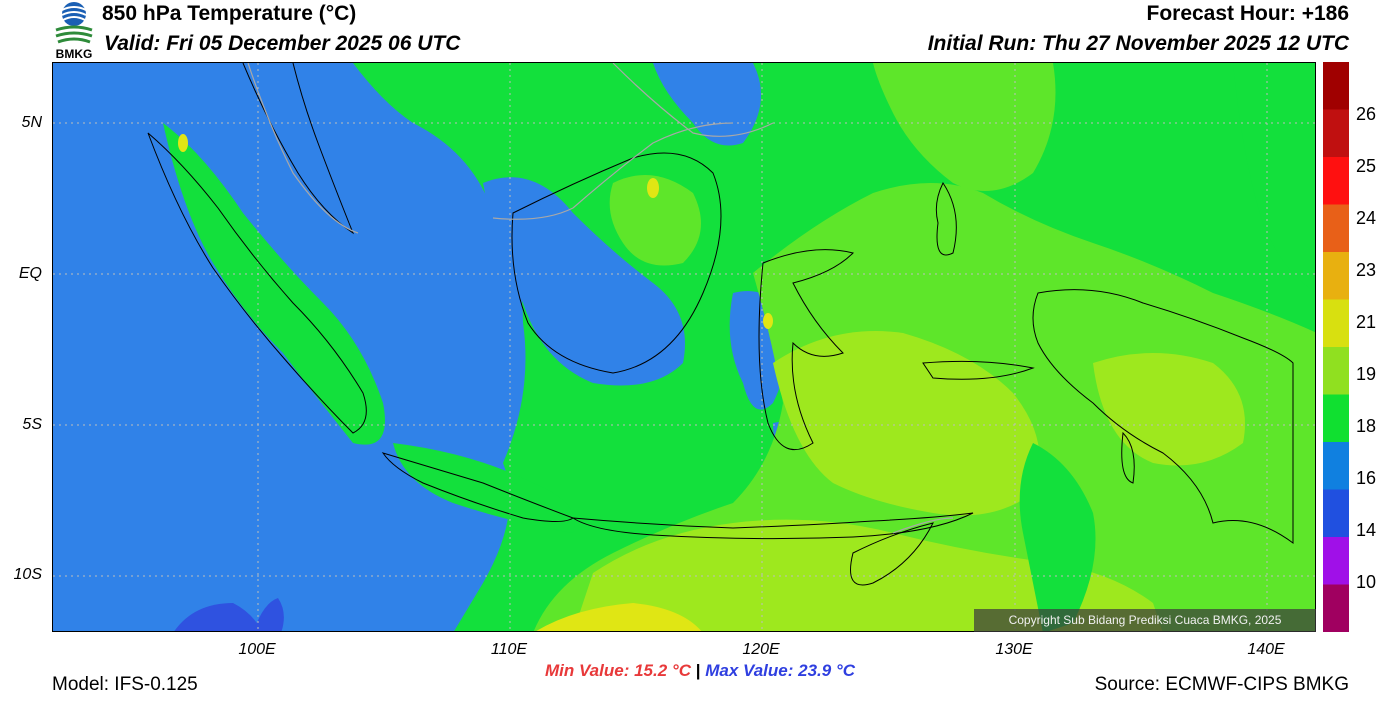 This screenshot has height=709, width=1400. Describe the element at coordinates (268, 614) in the screenshot. I see `field-le14-south2` at that location.